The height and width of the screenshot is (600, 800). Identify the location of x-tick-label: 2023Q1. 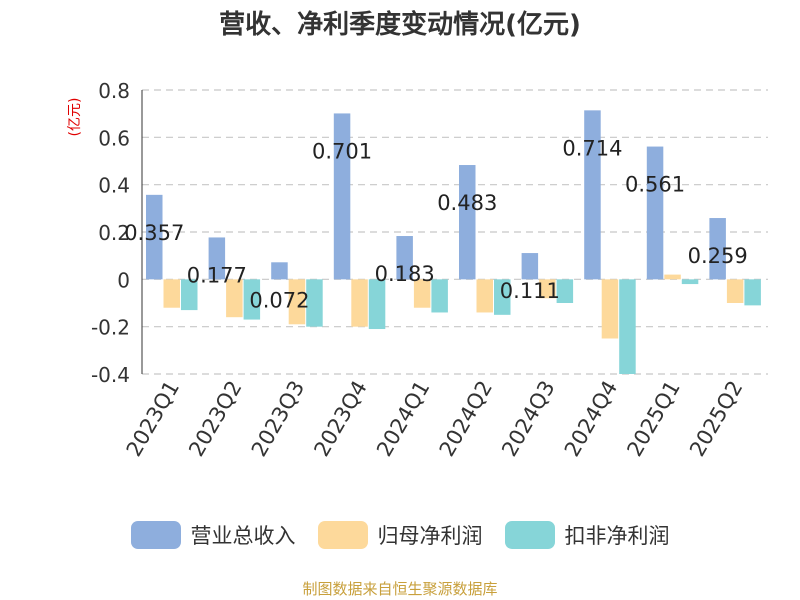
(153, 419).